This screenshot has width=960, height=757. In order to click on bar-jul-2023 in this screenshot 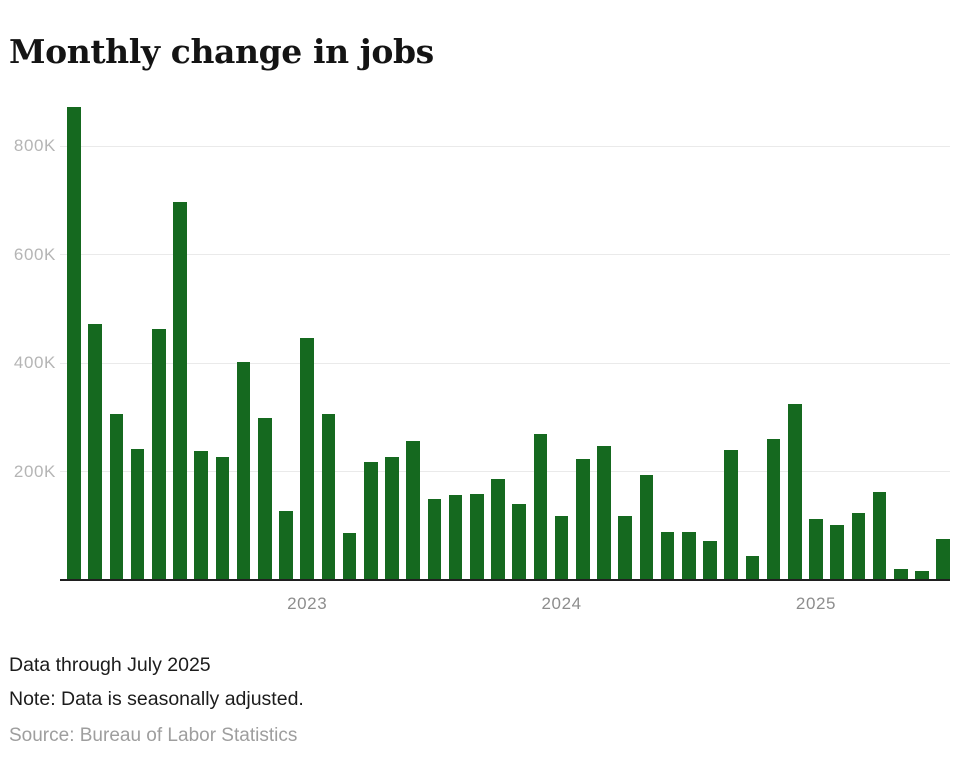, I will do `click(434, 539)`.